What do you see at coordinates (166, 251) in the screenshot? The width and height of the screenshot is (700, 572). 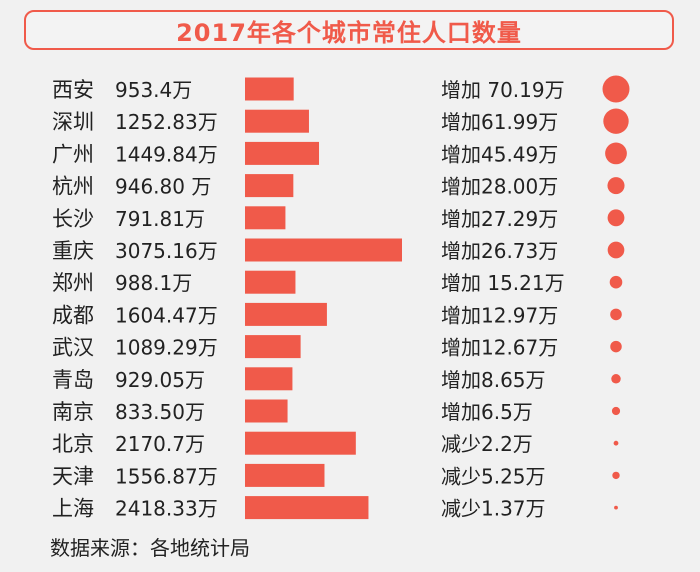 I see `population-label: 3075.16万` at bounding box center [166, 251].